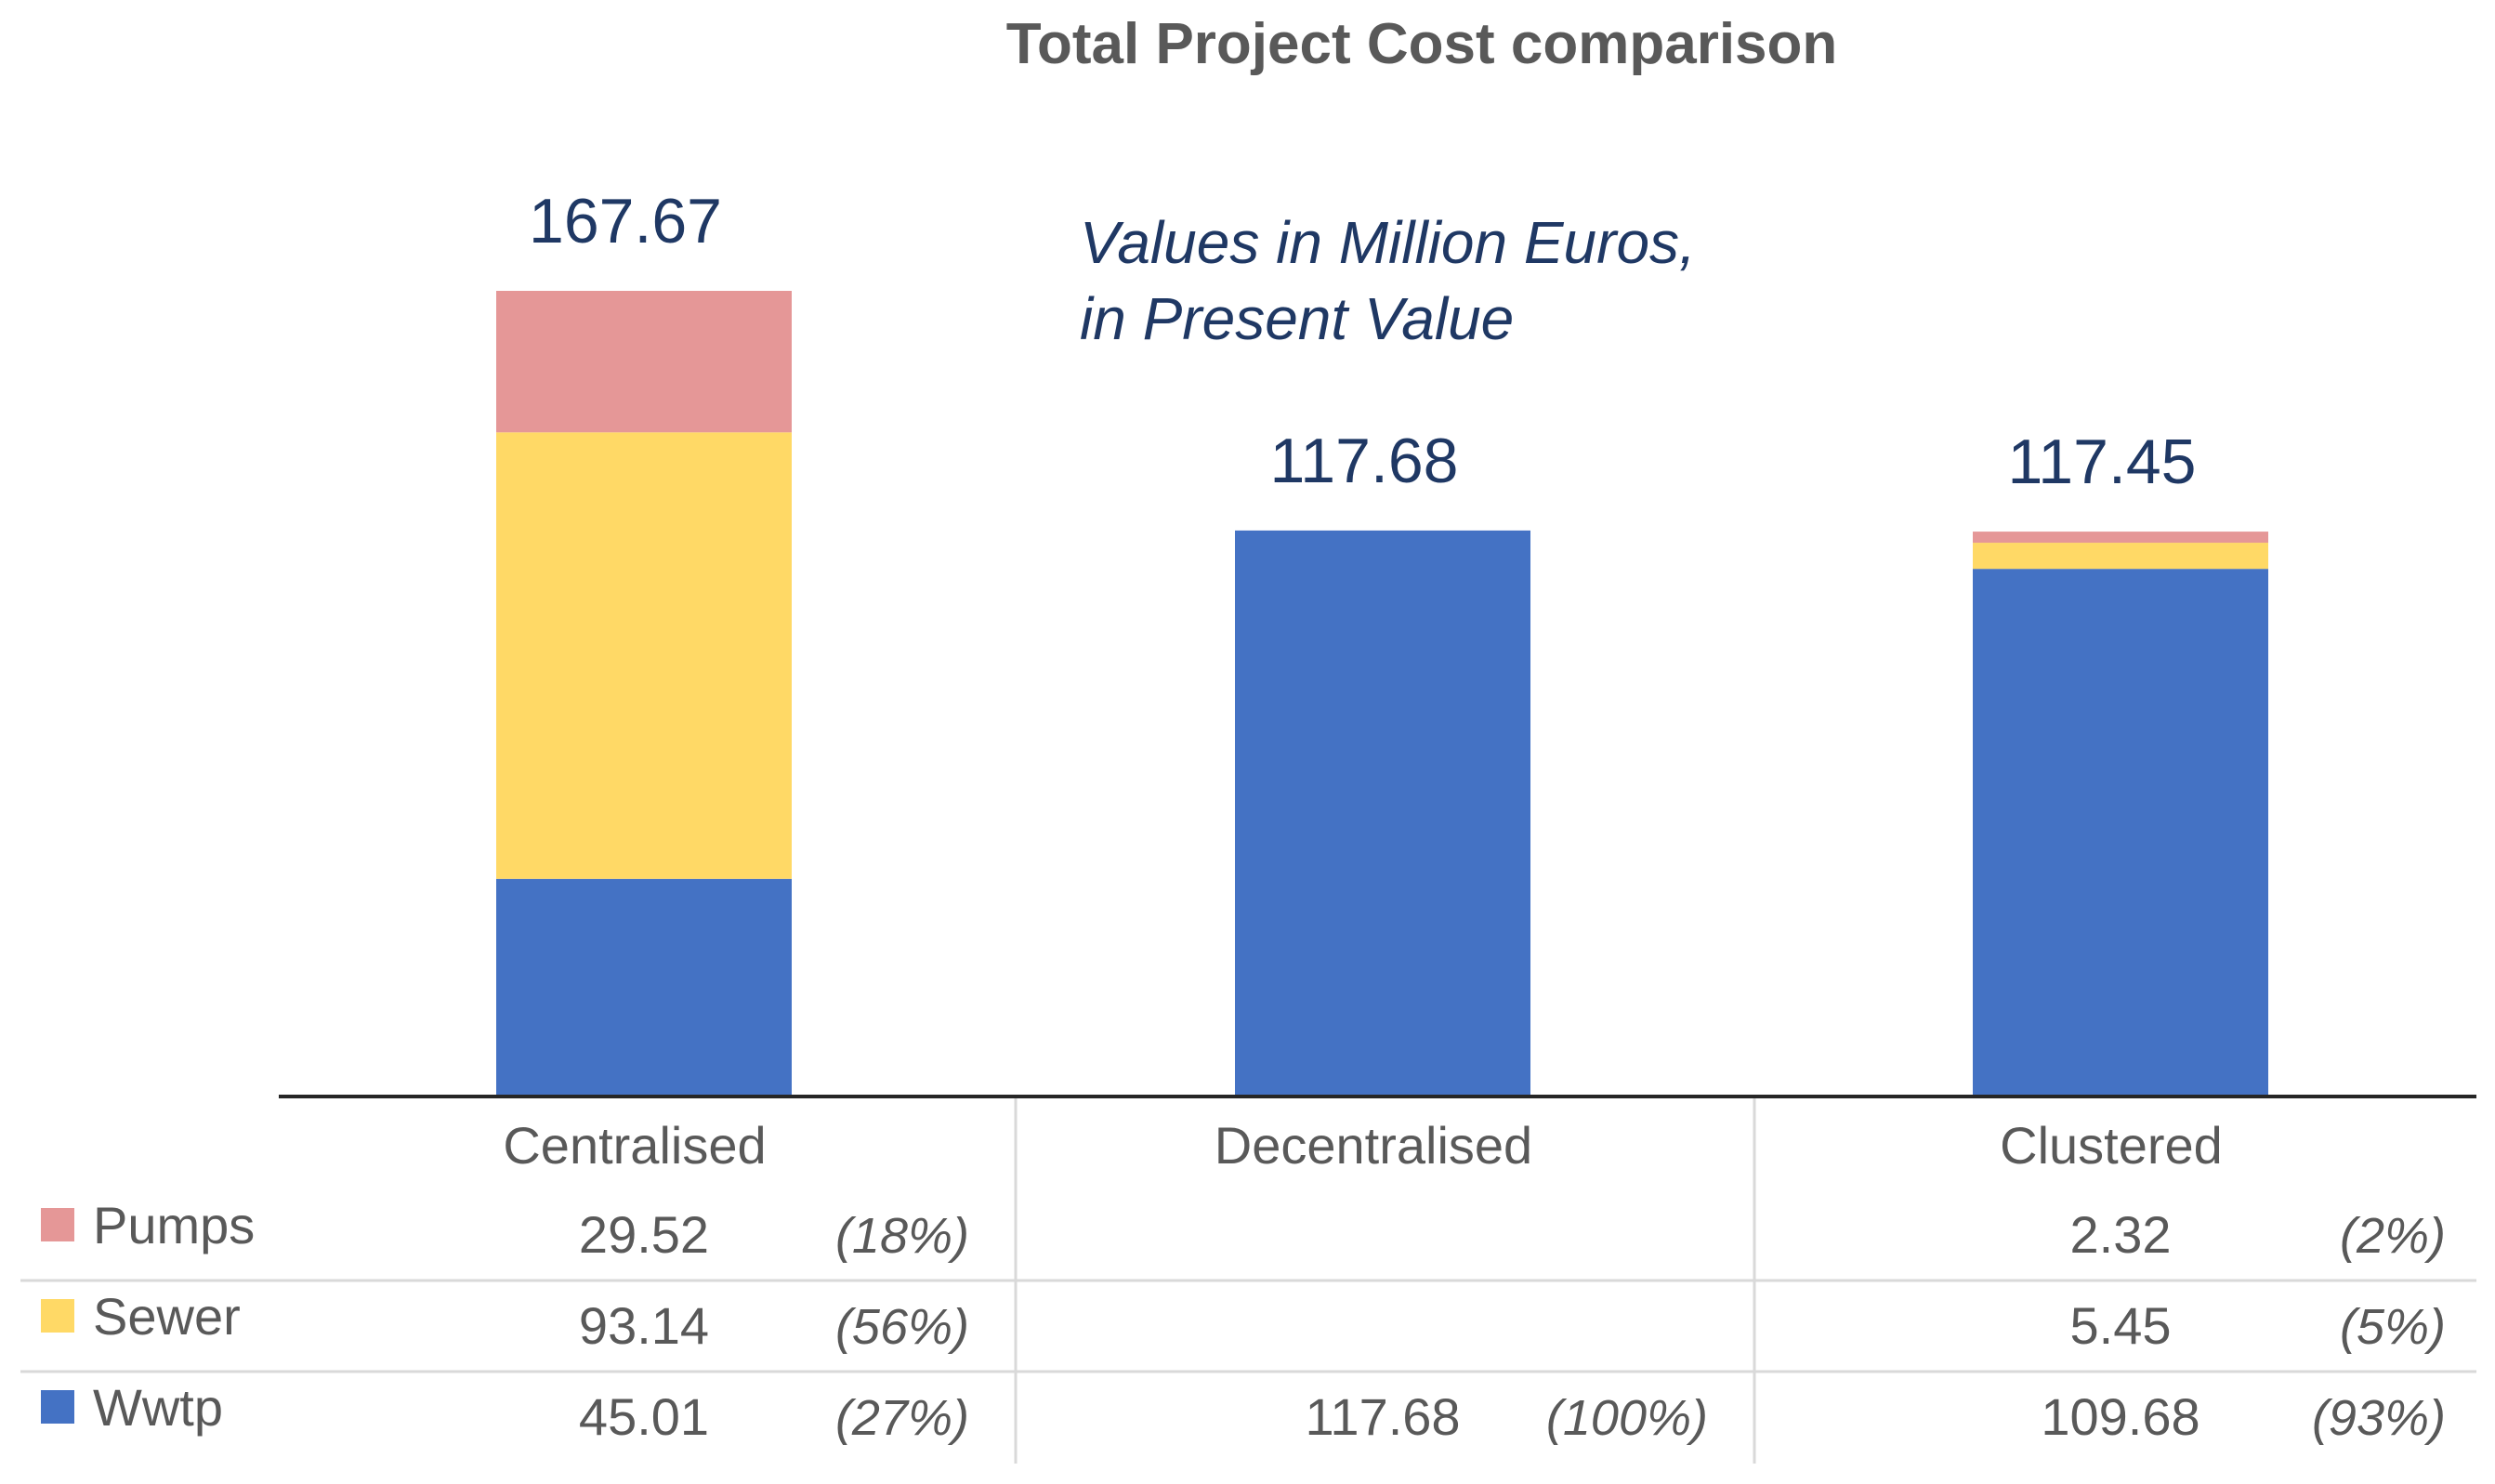  I want to click on legend-label-wwtp: Wwtp, so click(158, 1407).